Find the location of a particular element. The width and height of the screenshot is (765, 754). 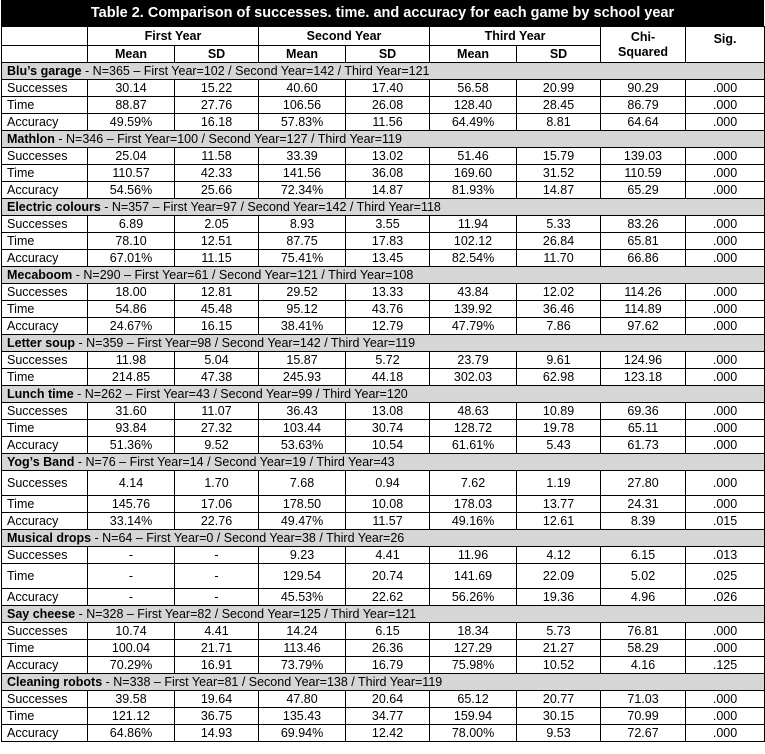

first-year-sd-cell: 42.33 is located at coordinates (216, 173).